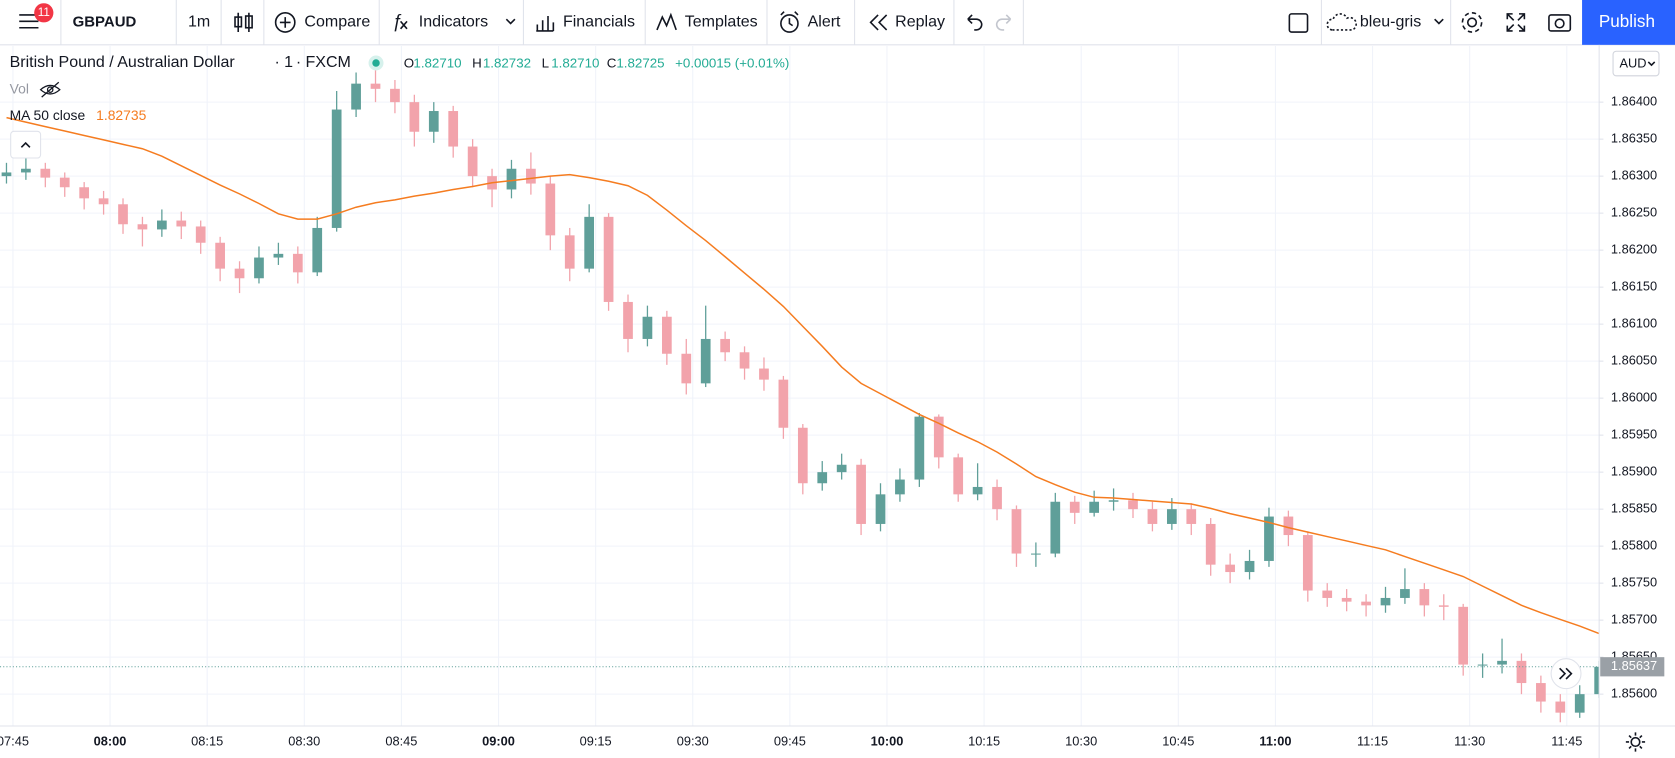 The height and width of the screenshot is (758, 1675). Describe the element at coordinates (887, 740) in the screenshot. I see `x-tick-label: 10:00` at that location.